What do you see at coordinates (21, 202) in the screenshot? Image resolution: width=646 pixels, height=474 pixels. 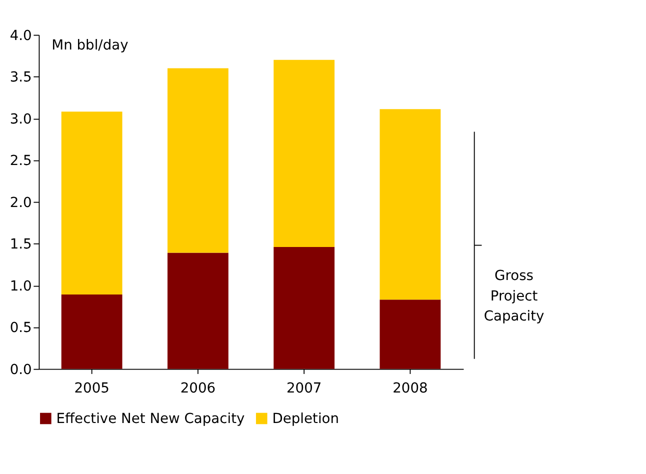 I see `y-tick-label: 2.0` at bounding box center [21, 202].